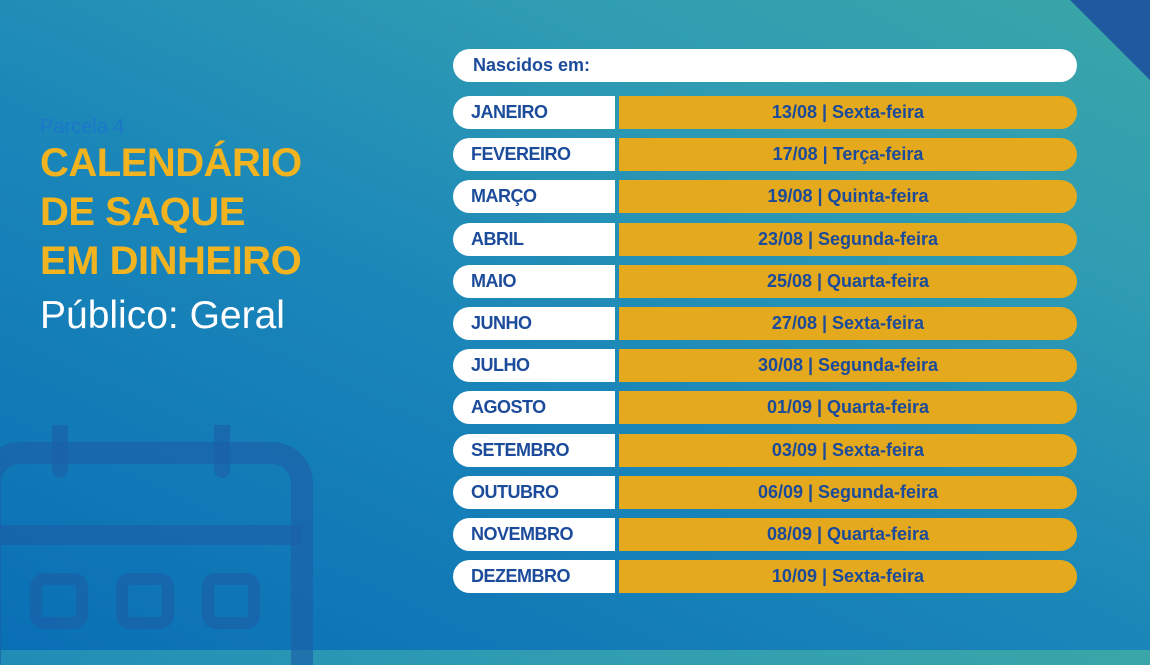 This screenshot has width=1150, height=665. Describe the element at coordinates (171, 163) in the screenshot. I see `title-line-1: CALENDÁRIO` at that location.